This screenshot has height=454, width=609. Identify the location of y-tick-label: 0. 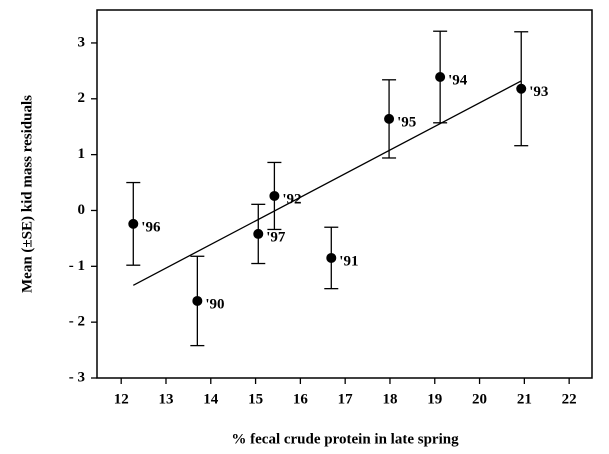
(82, 210).